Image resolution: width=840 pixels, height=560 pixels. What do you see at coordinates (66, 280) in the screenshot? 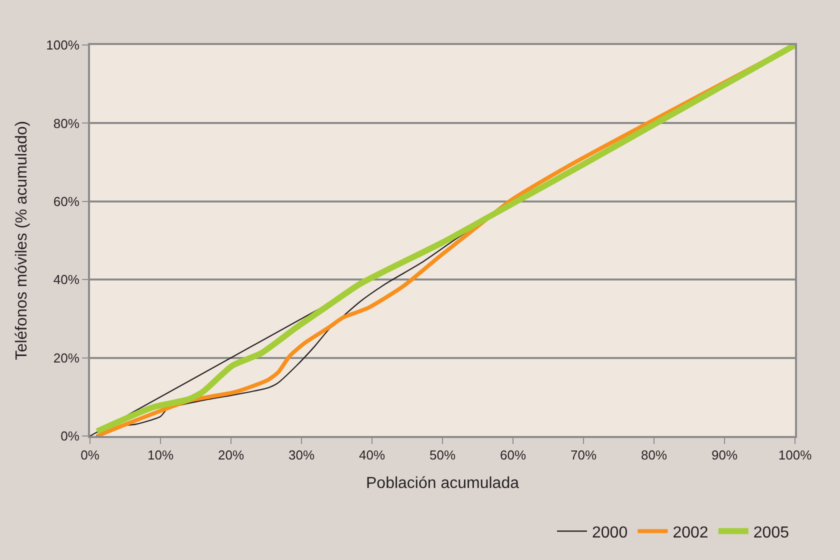
I see `y-tick-label: 40%` at bounding box center [66, 280].